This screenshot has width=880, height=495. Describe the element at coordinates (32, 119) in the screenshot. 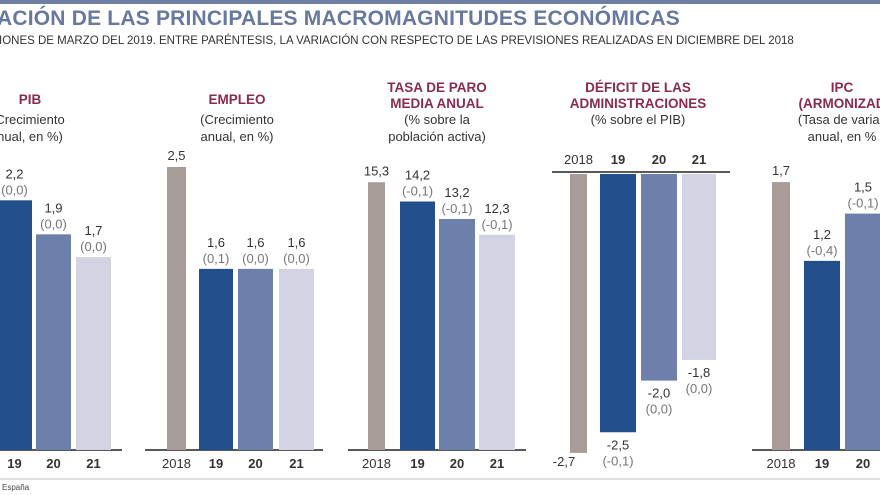

I see `panel-subtitle: Crecimiento` at that location.